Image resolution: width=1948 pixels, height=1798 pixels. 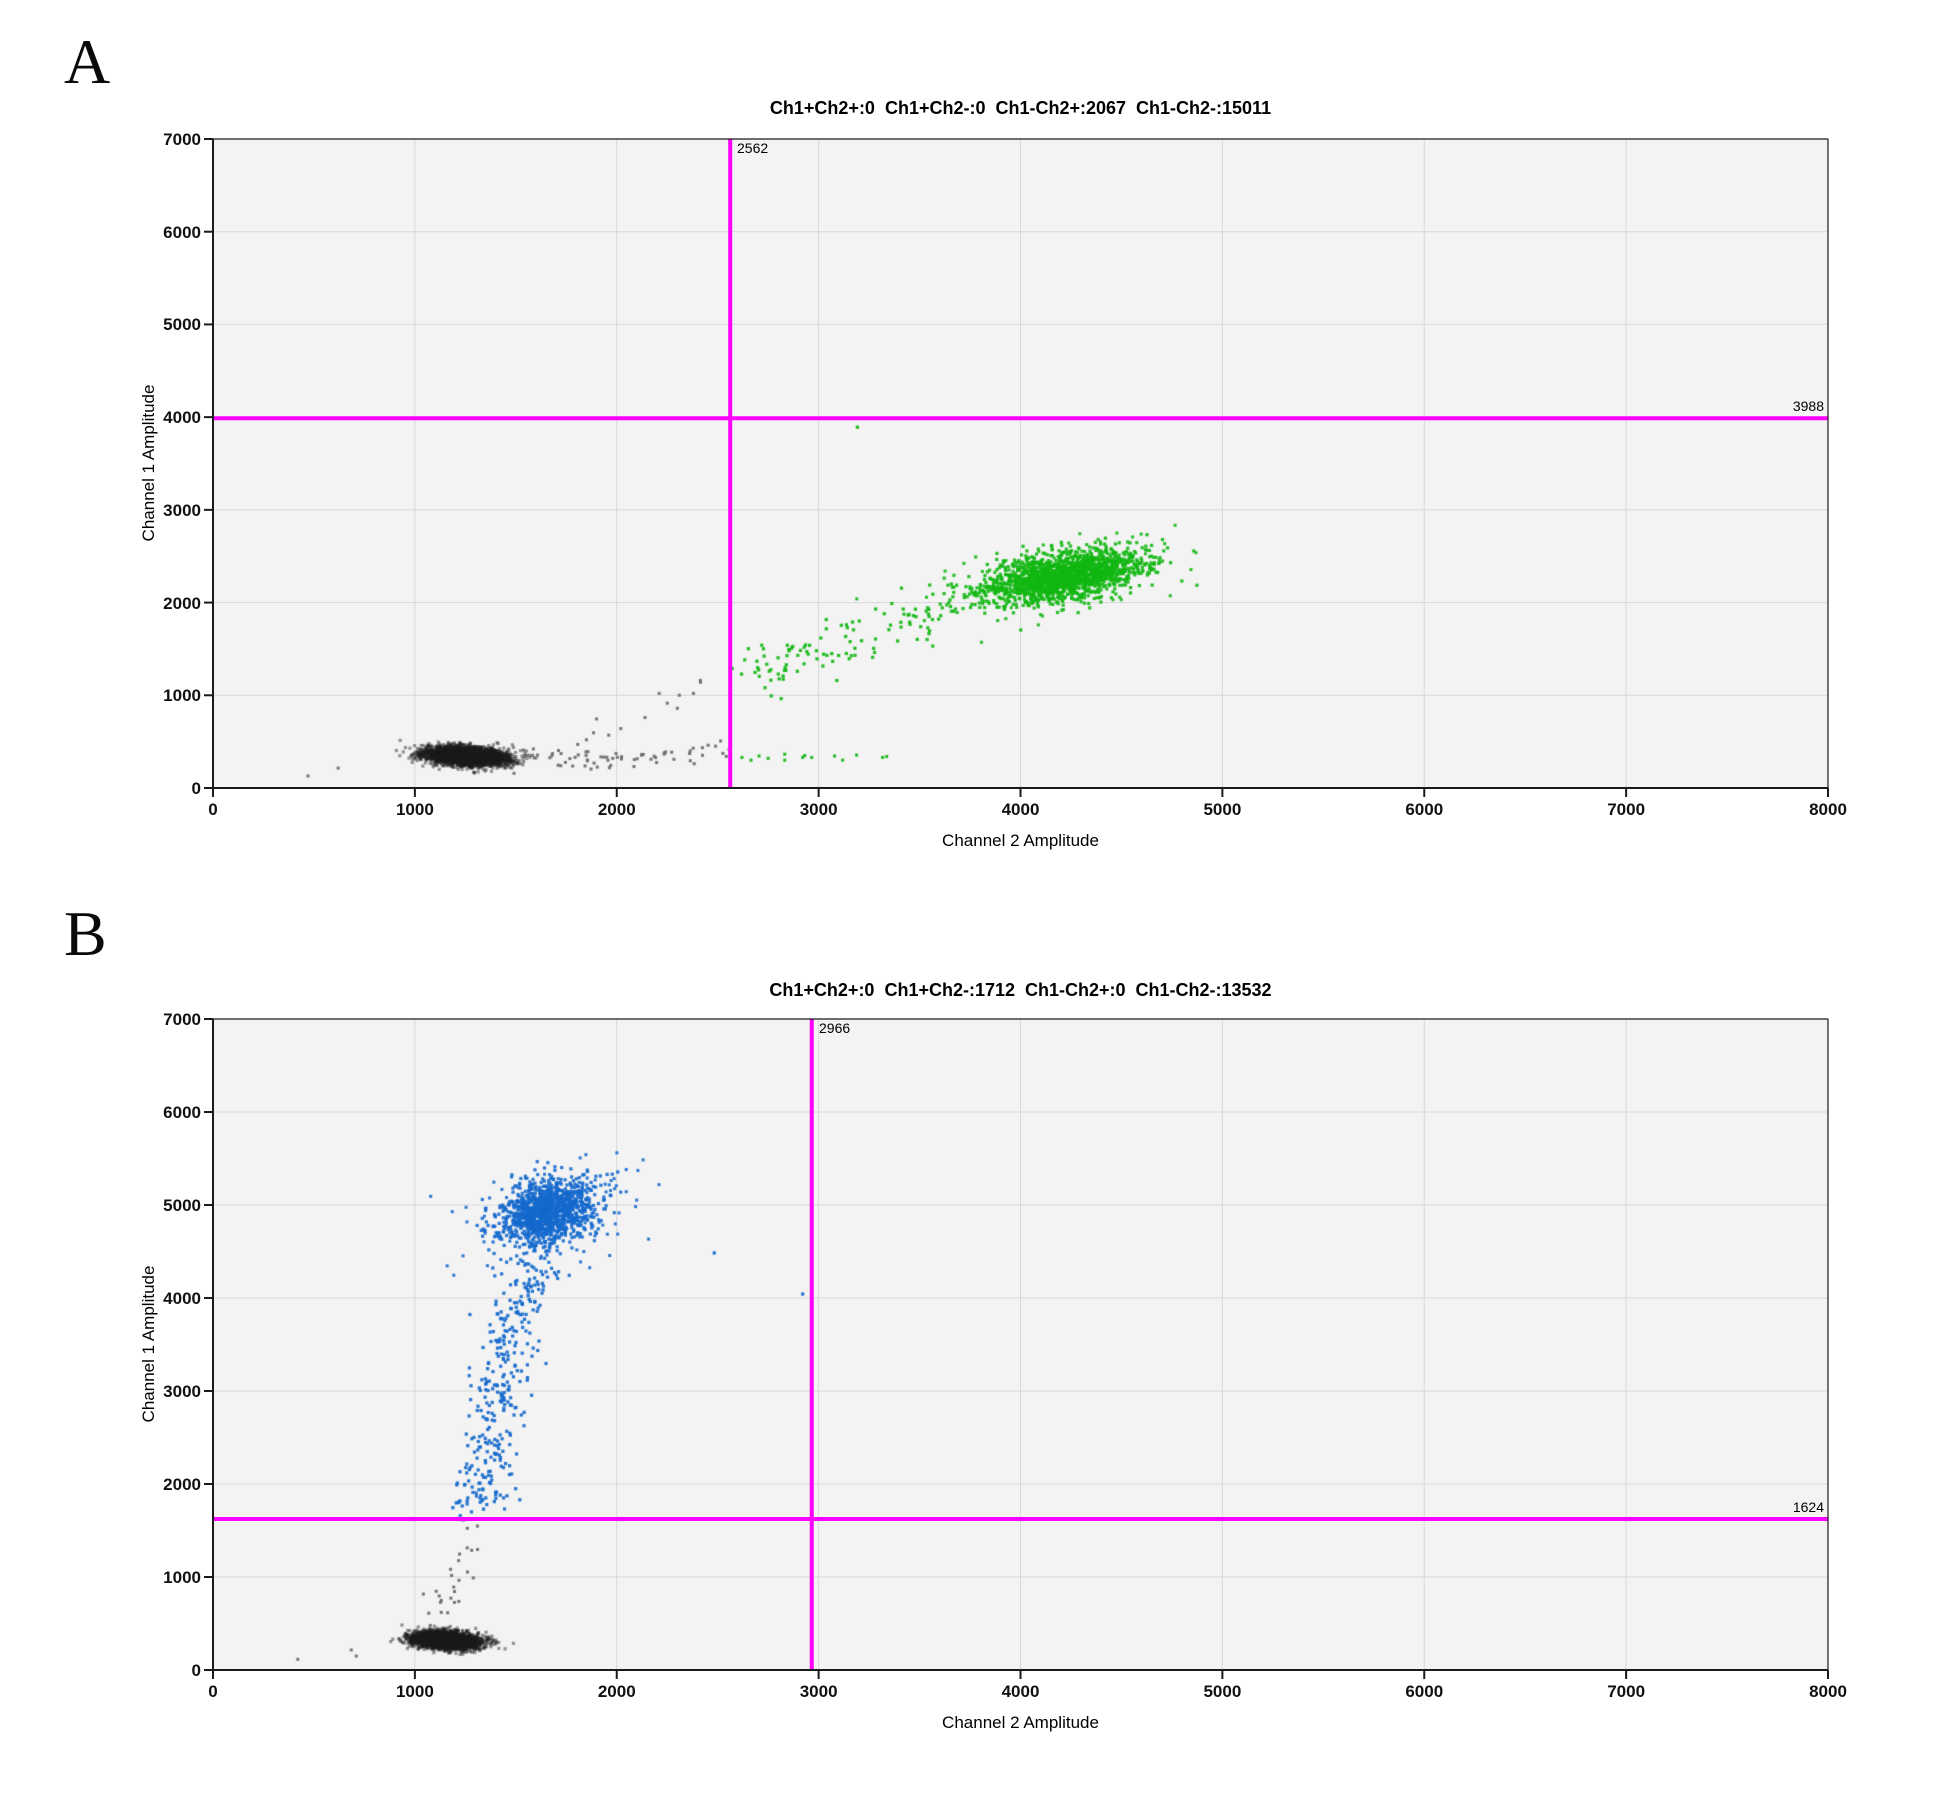 I want to click on panel-a-letter: A, so click(x=87, y=61).